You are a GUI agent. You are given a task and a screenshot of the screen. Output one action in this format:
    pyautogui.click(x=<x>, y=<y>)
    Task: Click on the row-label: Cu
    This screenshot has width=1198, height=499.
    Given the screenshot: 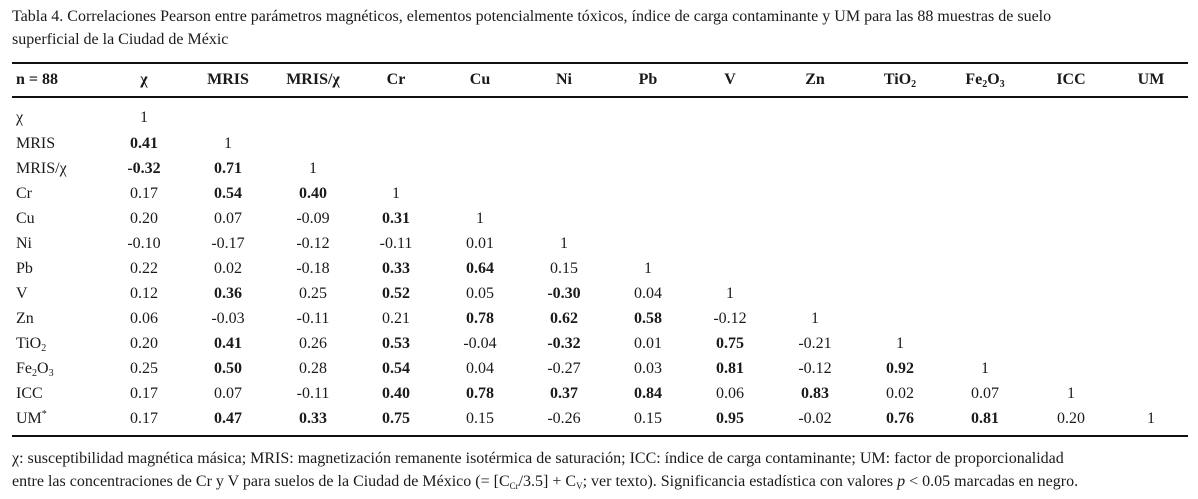 What is the action you would take?
    pyautogui.click(x=25, y=218)
    